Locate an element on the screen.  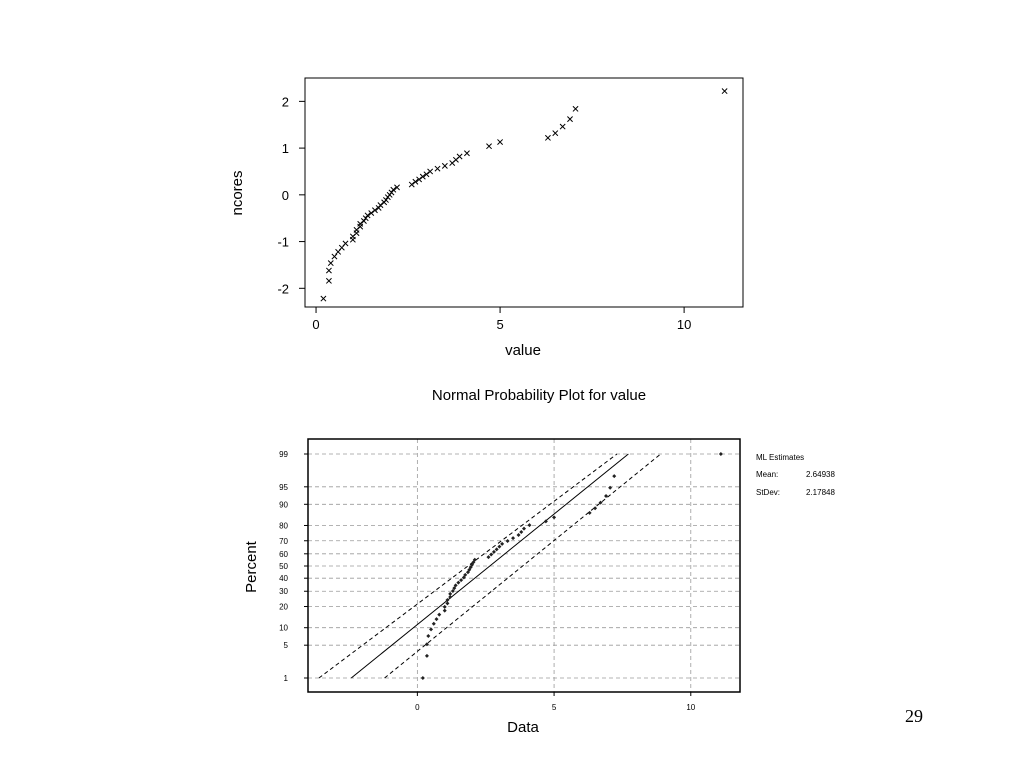
y-tick-label: 30 is located at coordinates (283, 591).